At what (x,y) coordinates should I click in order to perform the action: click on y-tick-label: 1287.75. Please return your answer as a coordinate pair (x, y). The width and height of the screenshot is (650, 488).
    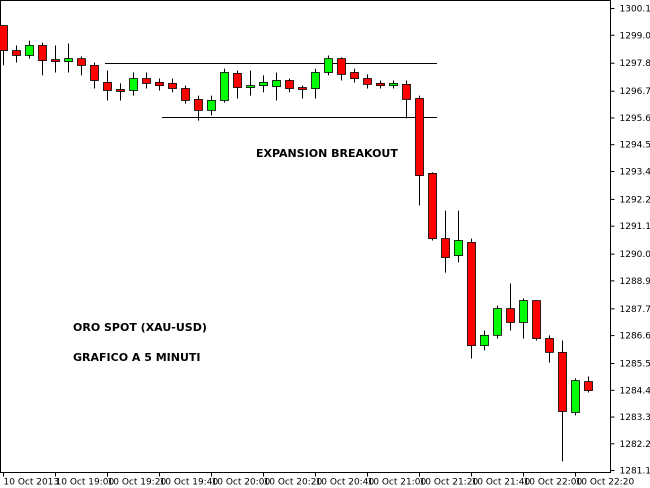
    Looking at the image, I should click on (635, 310).